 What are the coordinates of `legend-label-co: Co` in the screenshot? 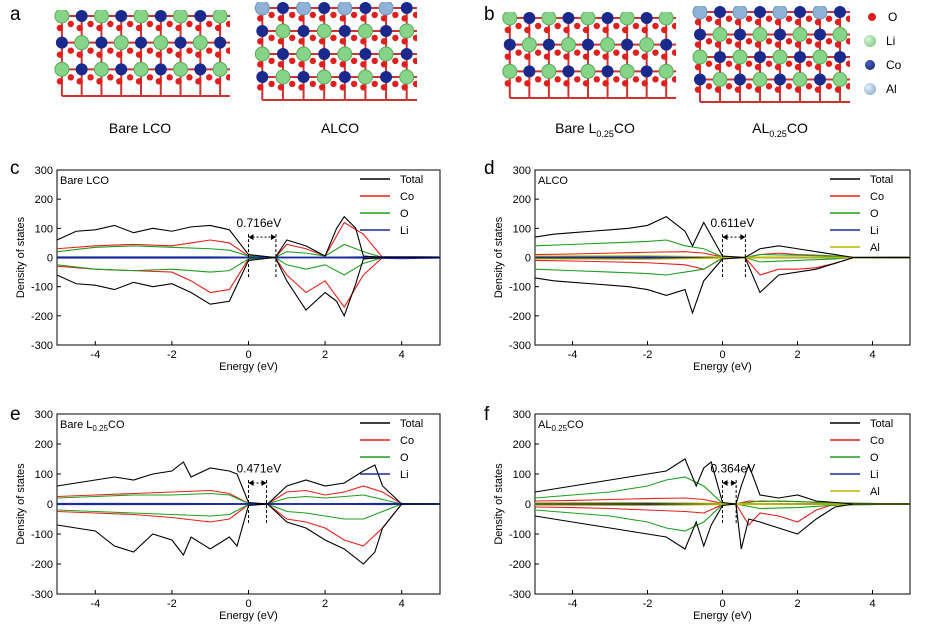 It's located at (407, 441).